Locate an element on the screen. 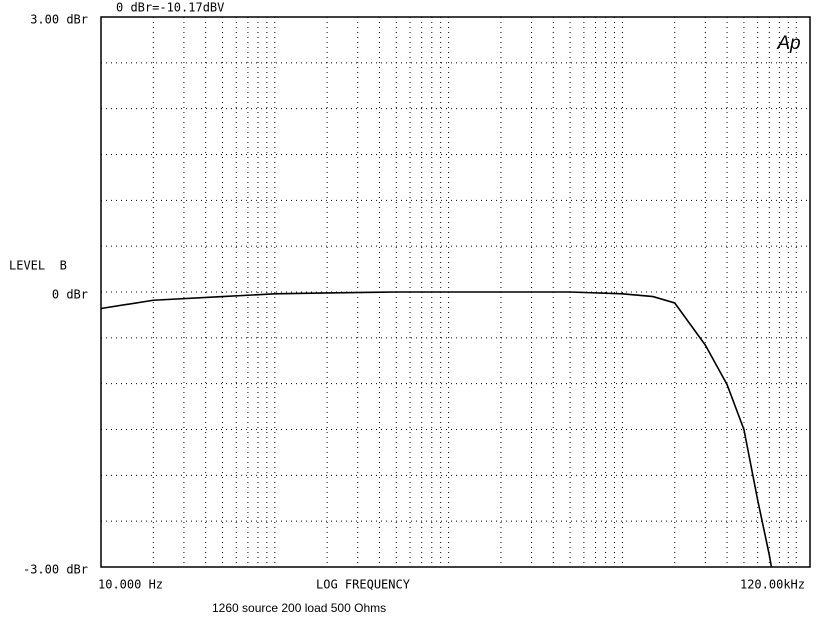 Image resolution: width=826 pixels, height=622 pixels. y-tick-label: 3.00 dBr is located at coordinates (59, 20).